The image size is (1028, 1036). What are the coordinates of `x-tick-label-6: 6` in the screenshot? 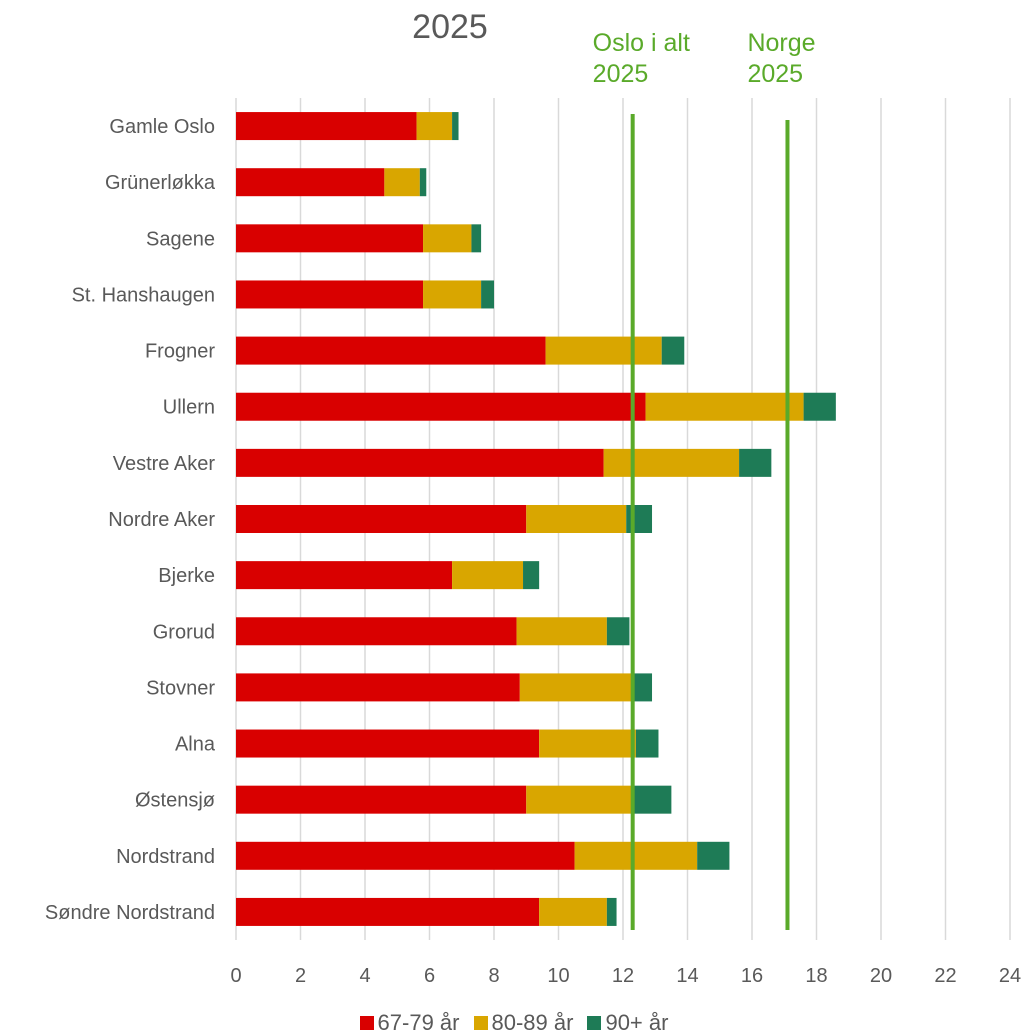 It's located at (429, 976).